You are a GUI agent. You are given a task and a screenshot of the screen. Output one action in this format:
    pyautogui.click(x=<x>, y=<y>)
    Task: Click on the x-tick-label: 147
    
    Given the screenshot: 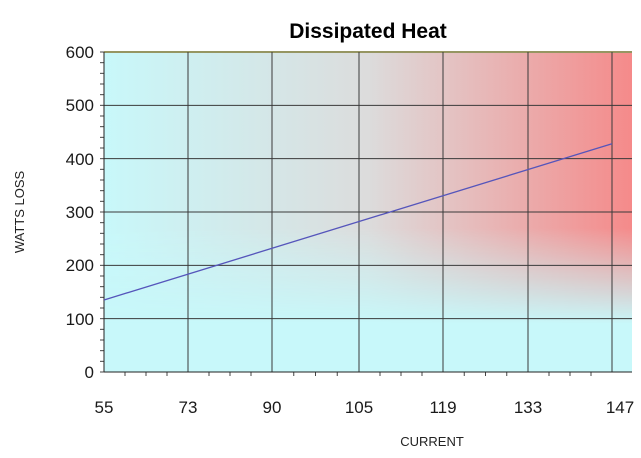 What is the action you would take?
    pyautogui.click(x=620, y=407)
    